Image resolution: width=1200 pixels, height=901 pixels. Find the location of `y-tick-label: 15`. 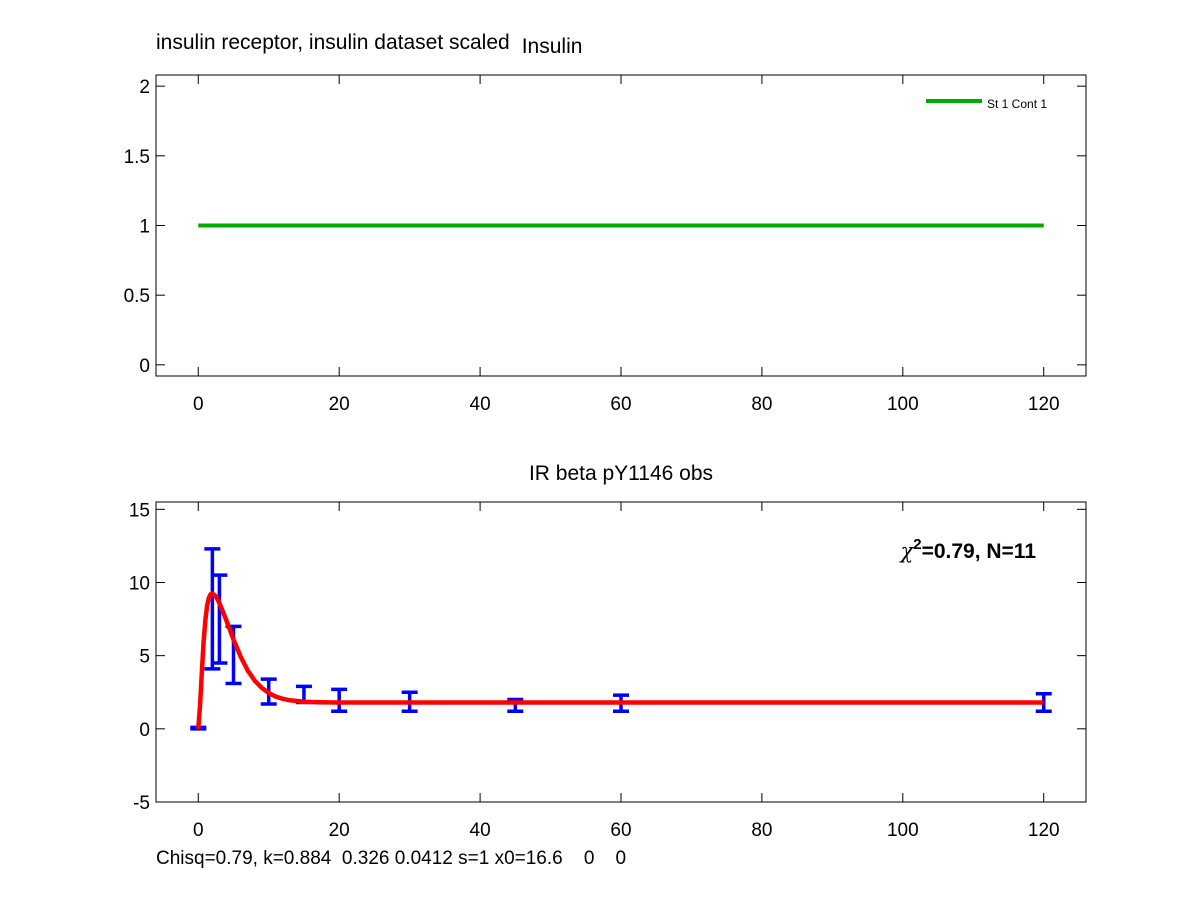

y-tick-label: 15 is located at coordinates (139, 510).